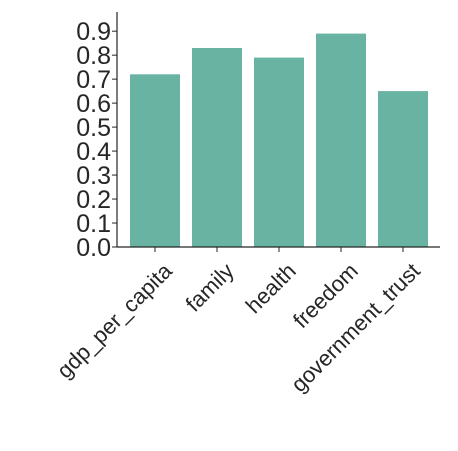 This screenshot has height=451, width=458. What do you see at coordinates (279, 152) in the screenshot?
I see `bar-health` at bounding box center [279, 152].